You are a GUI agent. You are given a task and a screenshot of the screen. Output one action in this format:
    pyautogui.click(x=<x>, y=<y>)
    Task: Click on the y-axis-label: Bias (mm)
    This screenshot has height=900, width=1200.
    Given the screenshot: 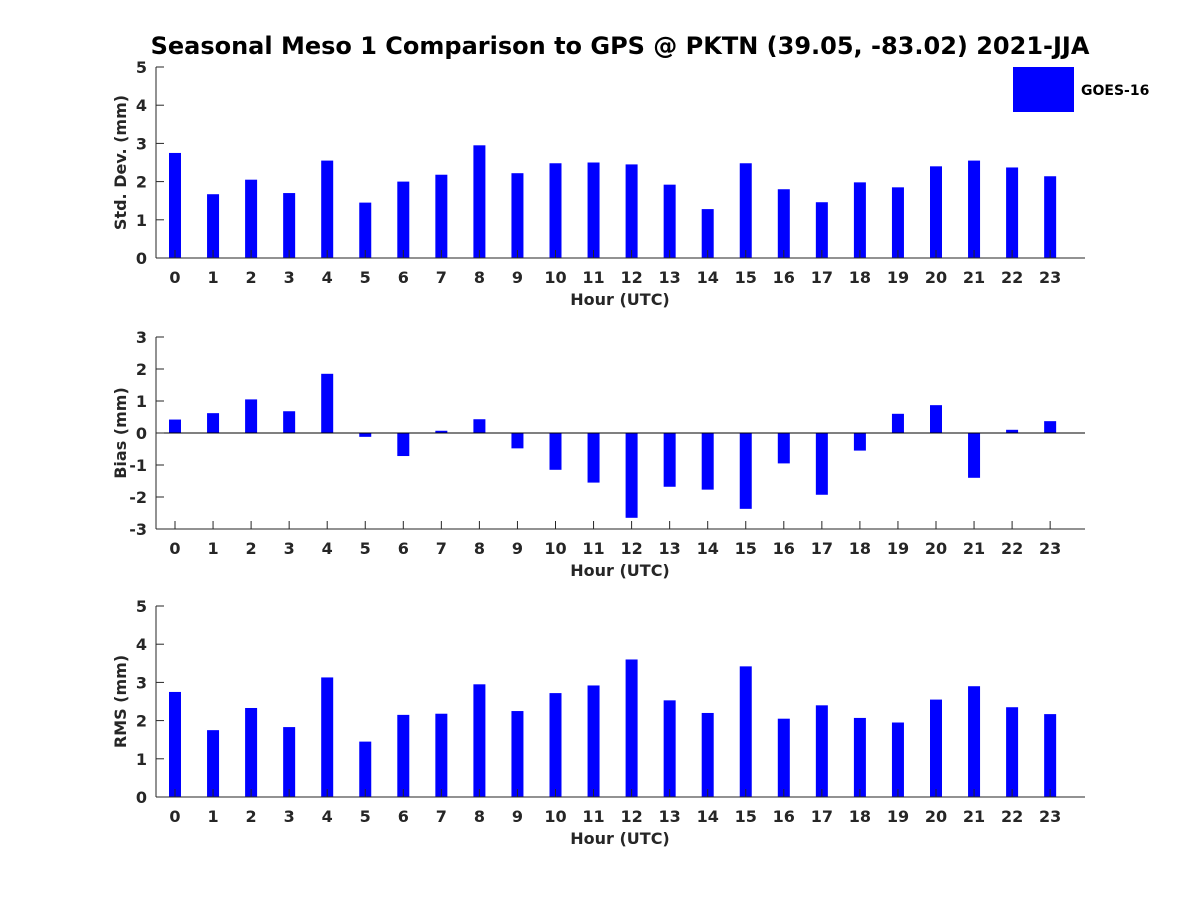 What is the action you would take?
    pyautogui.click(x=120, y=433)
    